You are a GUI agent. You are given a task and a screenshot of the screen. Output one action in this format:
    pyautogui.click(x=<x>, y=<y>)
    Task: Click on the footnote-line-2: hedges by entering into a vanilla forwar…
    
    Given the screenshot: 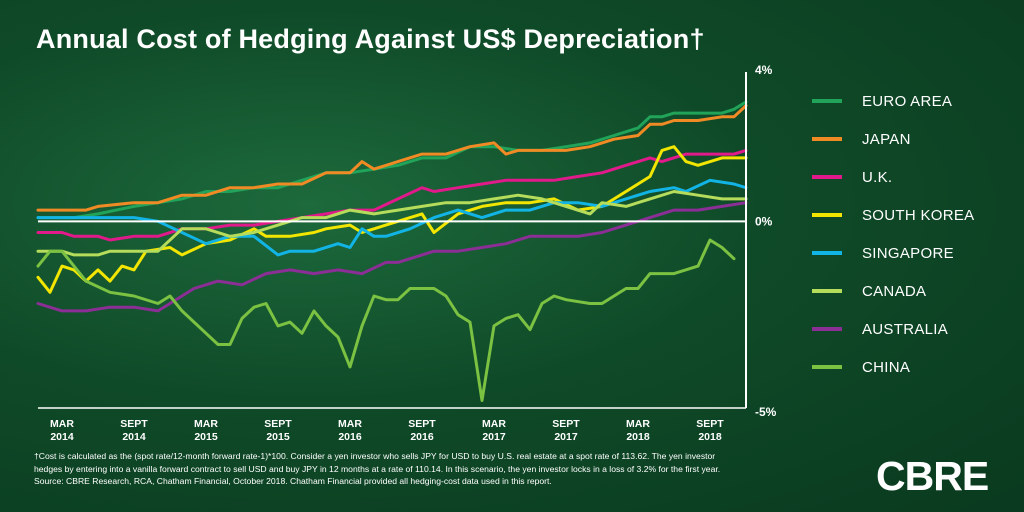 What is the action you would take?
    pyautogui.click(x=377, y=468)
    